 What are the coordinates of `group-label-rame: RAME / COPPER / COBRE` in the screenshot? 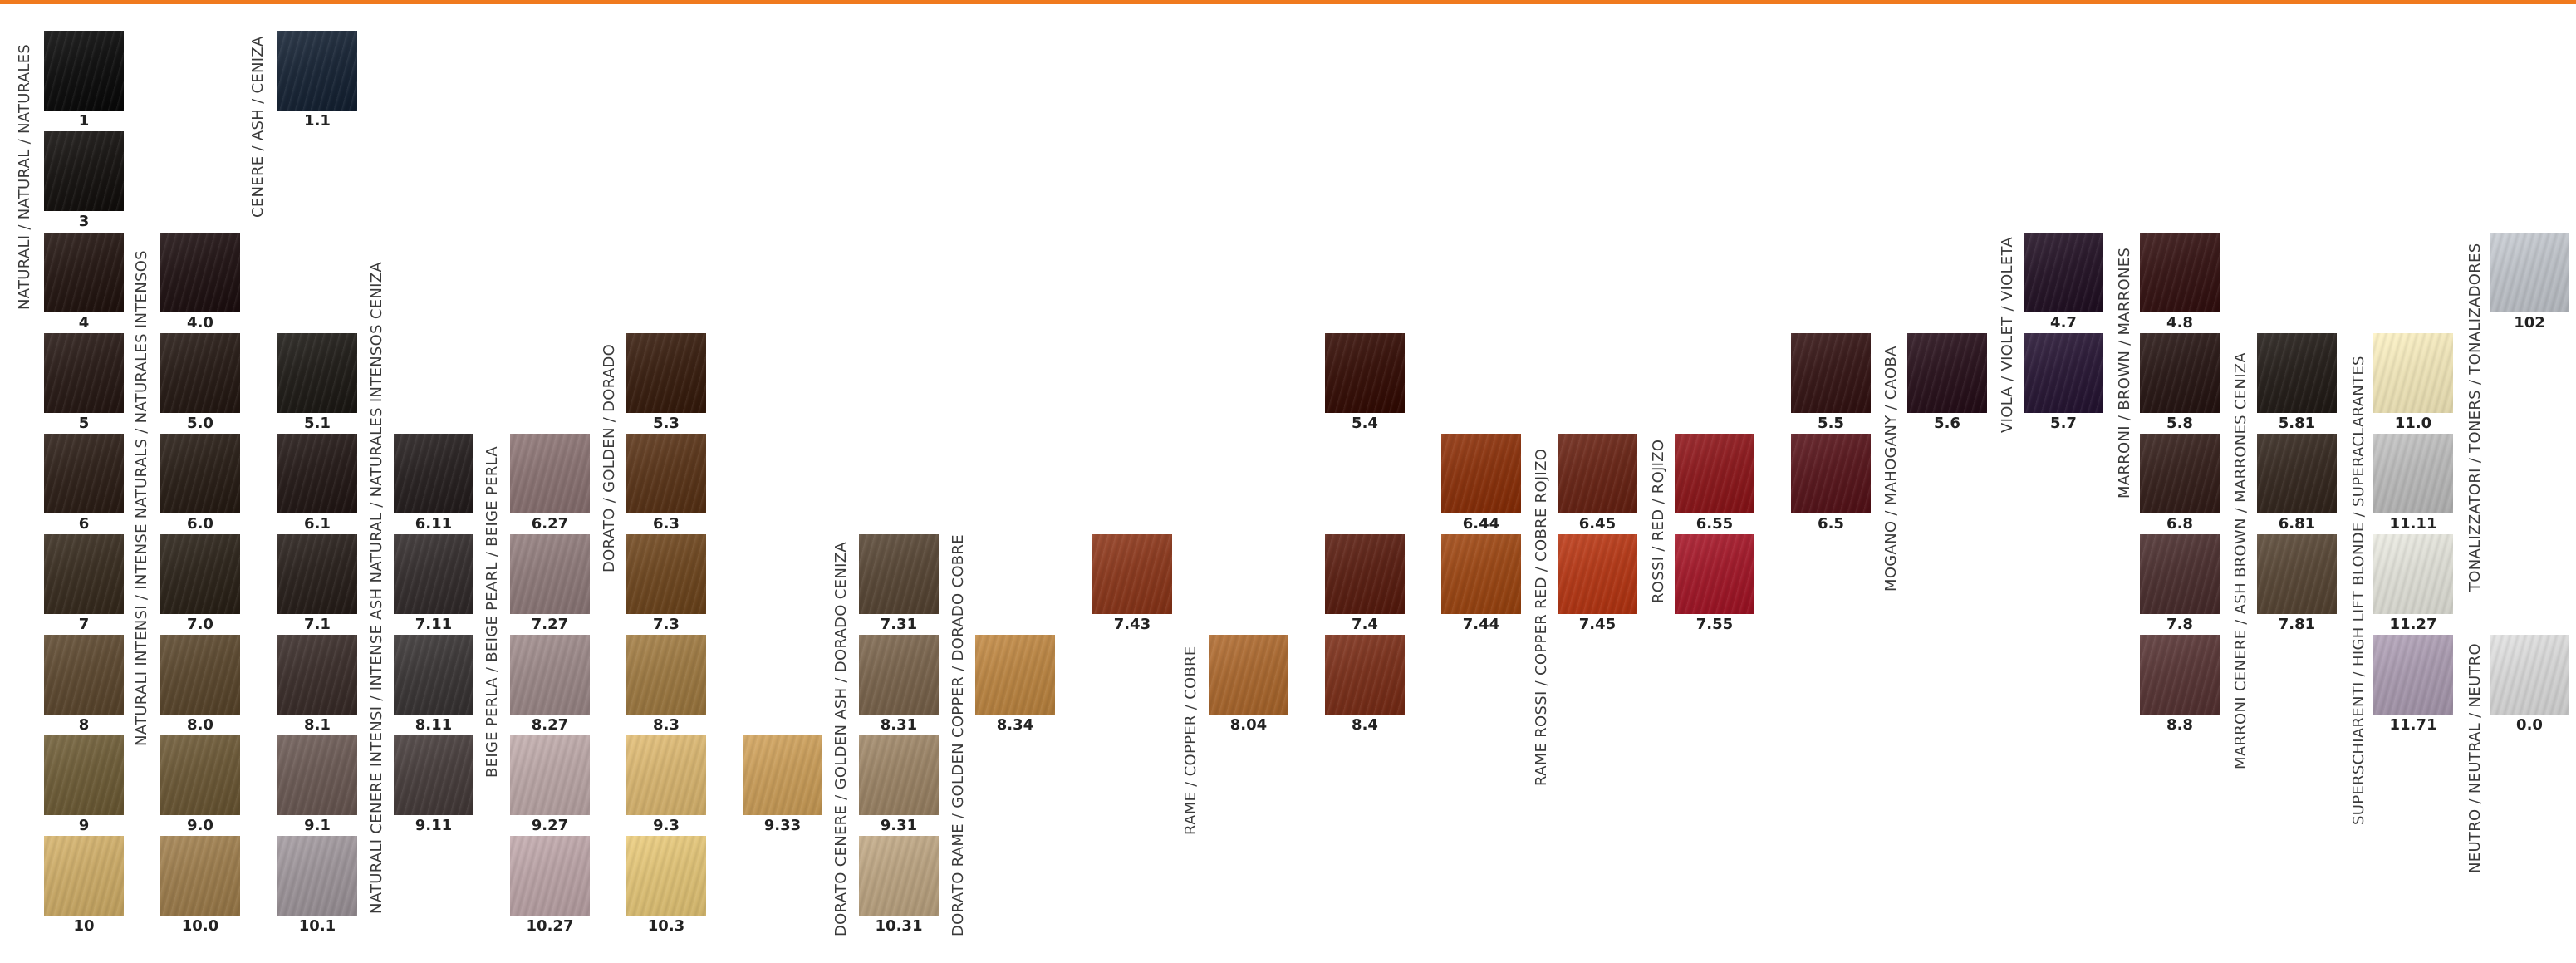 It's located at (1191, 741).